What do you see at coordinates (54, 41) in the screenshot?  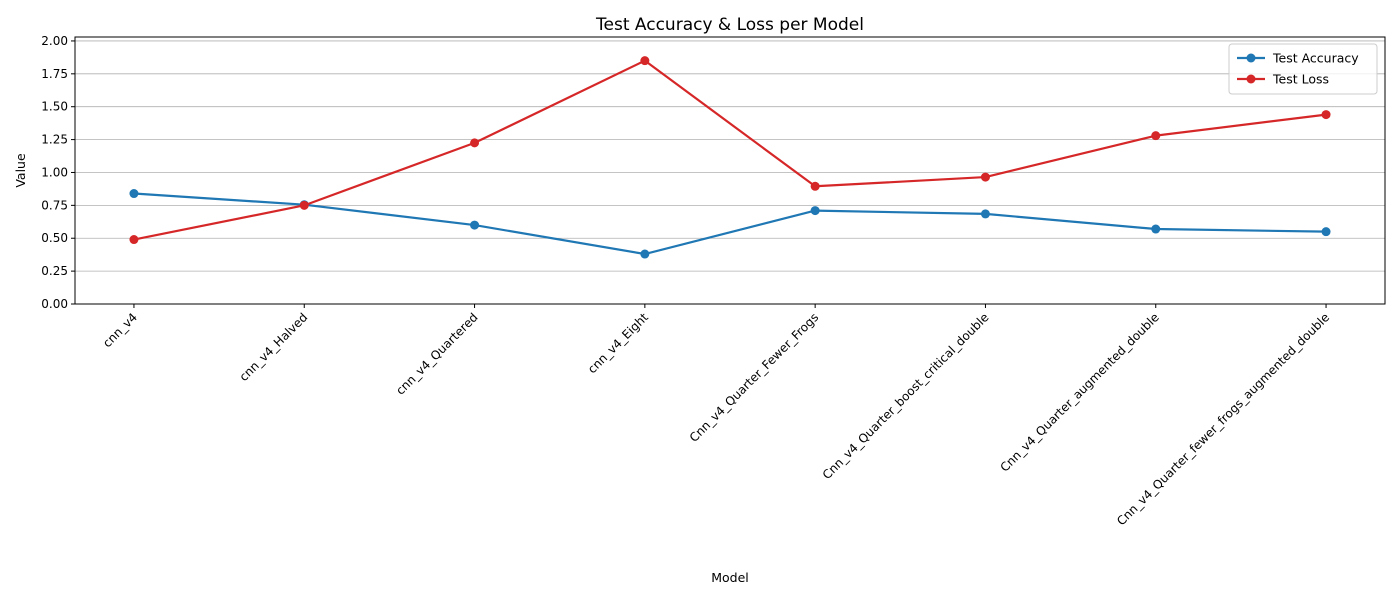 I see `y-tick-label: 2.00` at bounding box center [54, 41].